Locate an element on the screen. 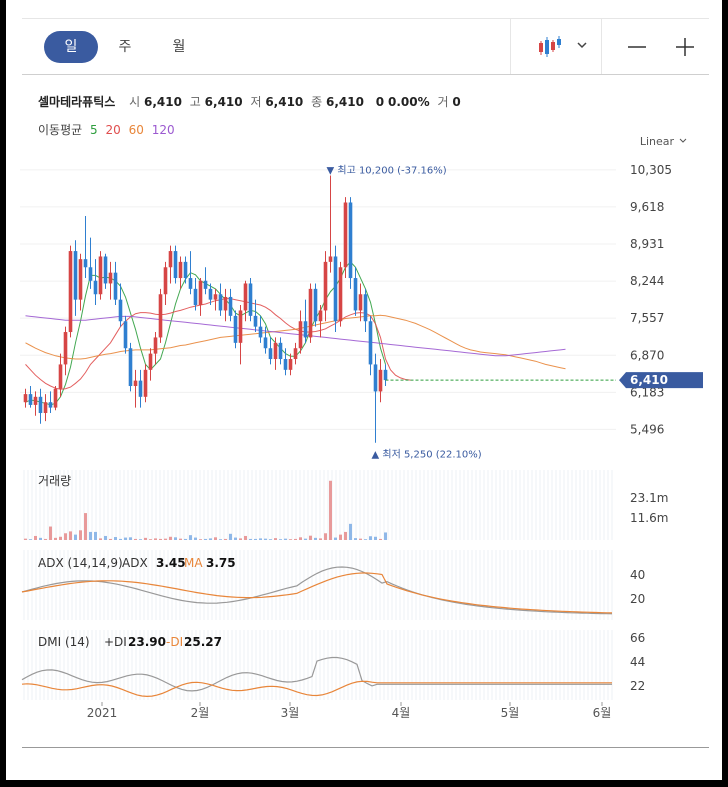  toolbar-divider is located at coordinates (510, 46).